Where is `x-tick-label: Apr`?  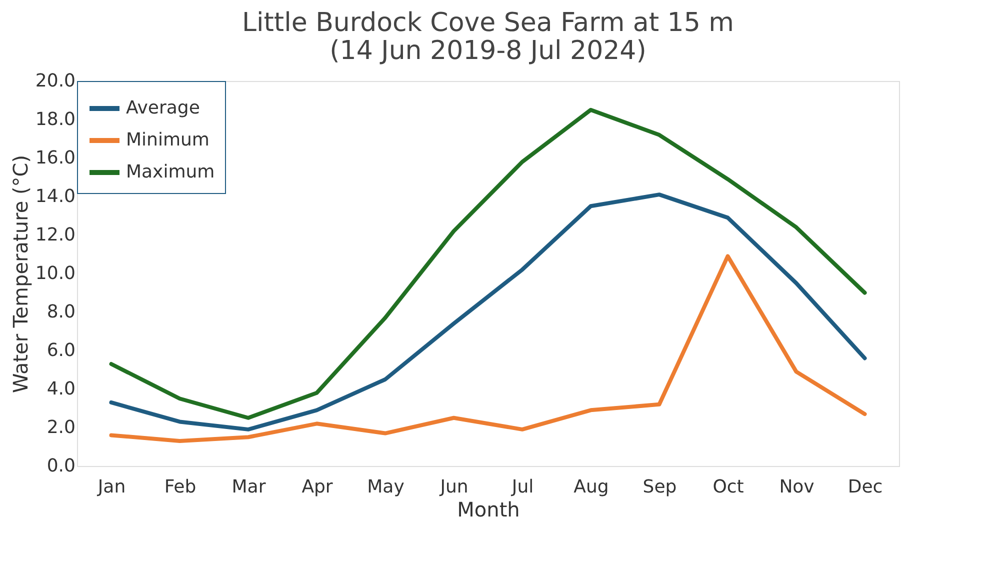
x-tick-label: Apr is located at coordinates (318, 487).